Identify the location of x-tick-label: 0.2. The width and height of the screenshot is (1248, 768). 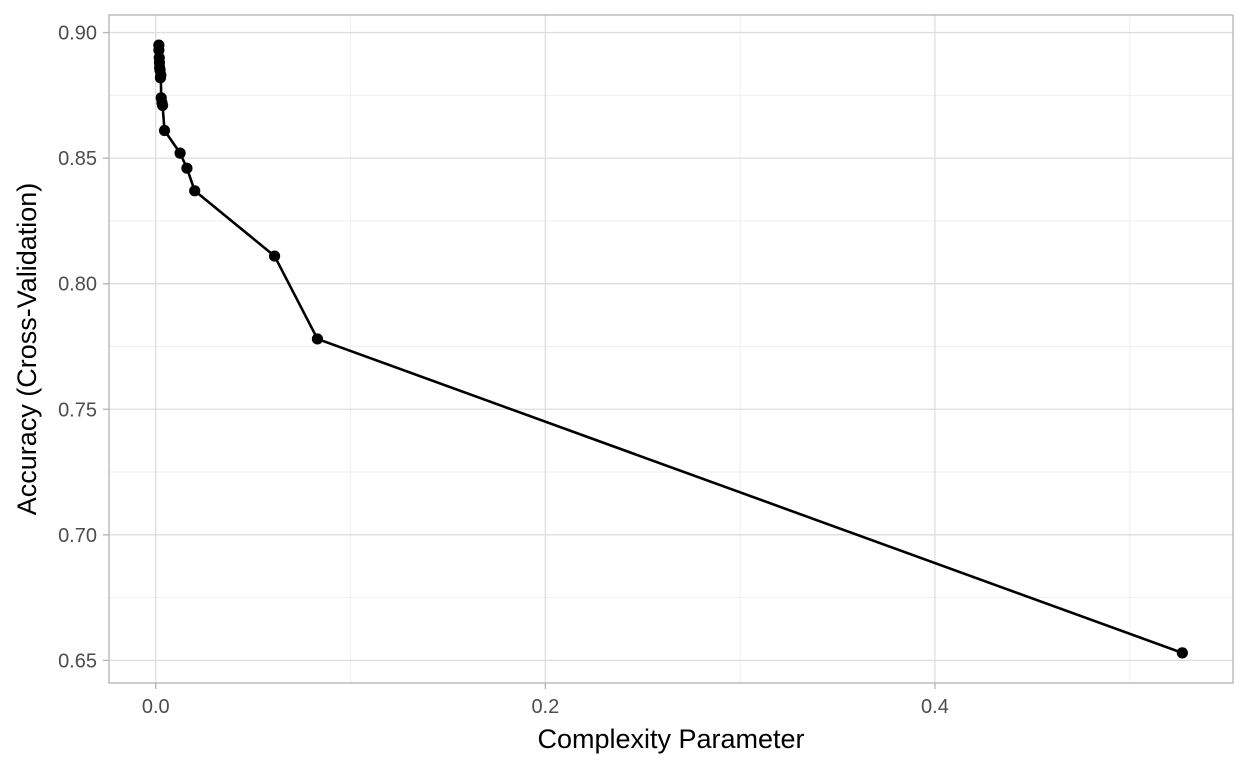
(545, 707).